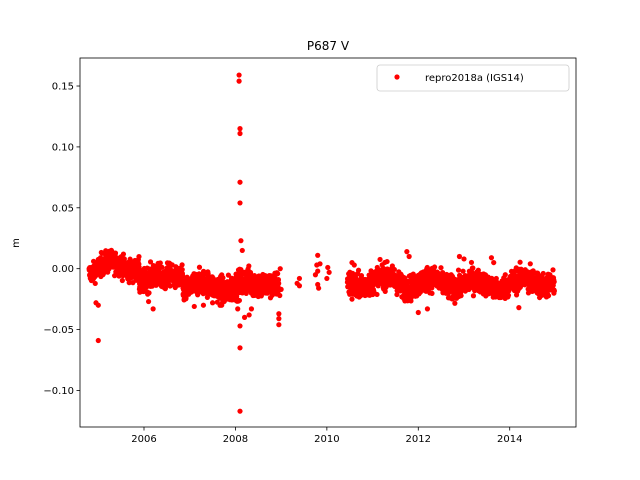  Describe the element at coordinates (396, 76) in the screenshot. I see `legend-marker` at that location.